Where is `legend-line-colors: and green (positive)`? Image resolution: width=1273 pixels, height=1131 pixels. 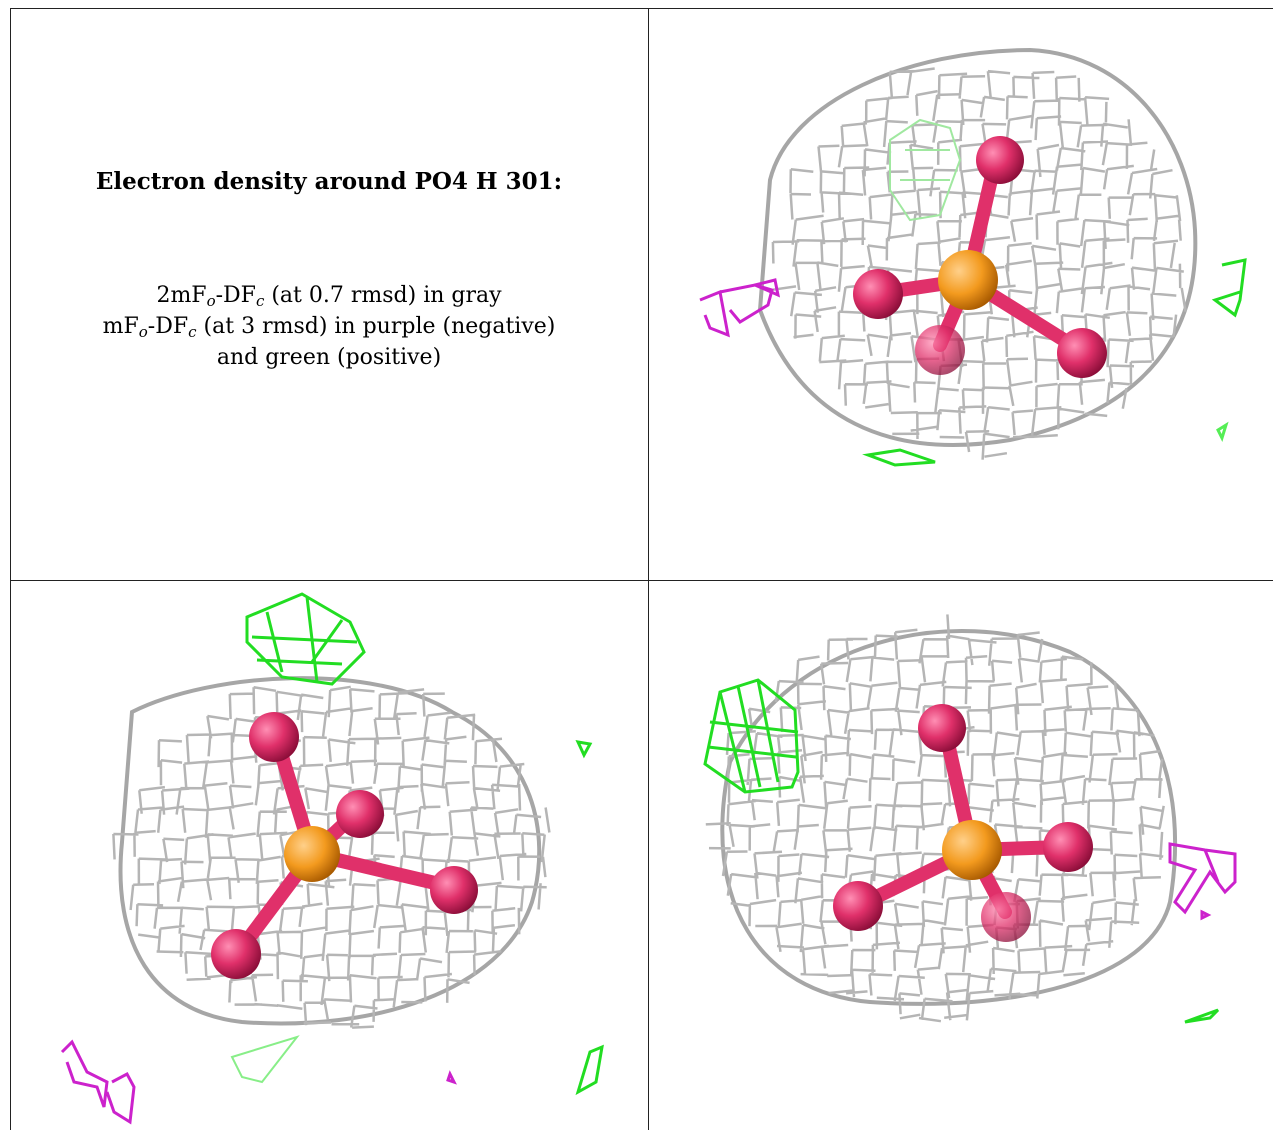 legend-line-colors: and green (positive) is located at coordinates (329, 357).